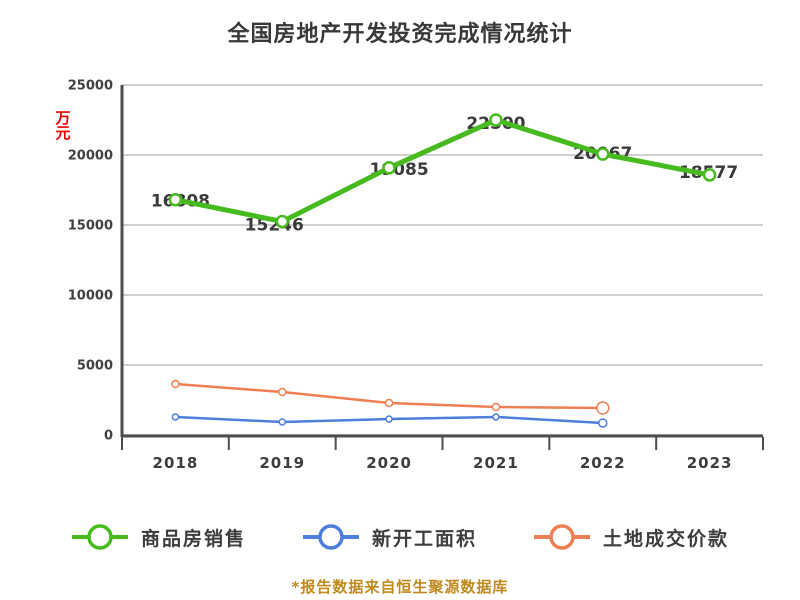 The image size is (800, 600). What do you see at coordinates (666, 538) in the screenshot?
I see `legend-label: 土地成交价款` at bounding box center [666, 538].